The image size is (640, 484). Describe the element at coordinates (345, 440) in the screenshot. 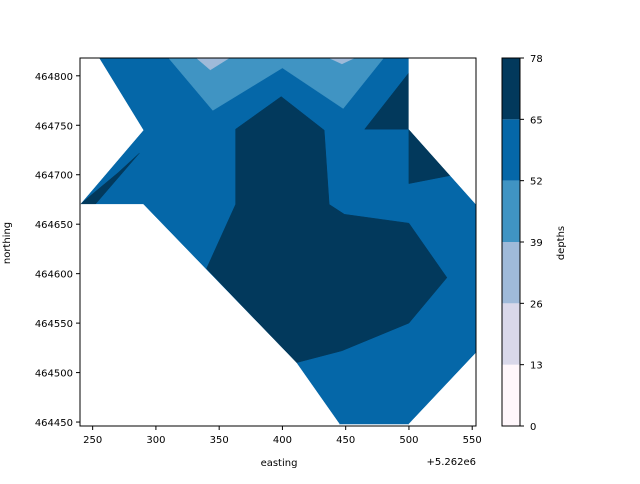

I see `x-tick-label: 450` at that location.